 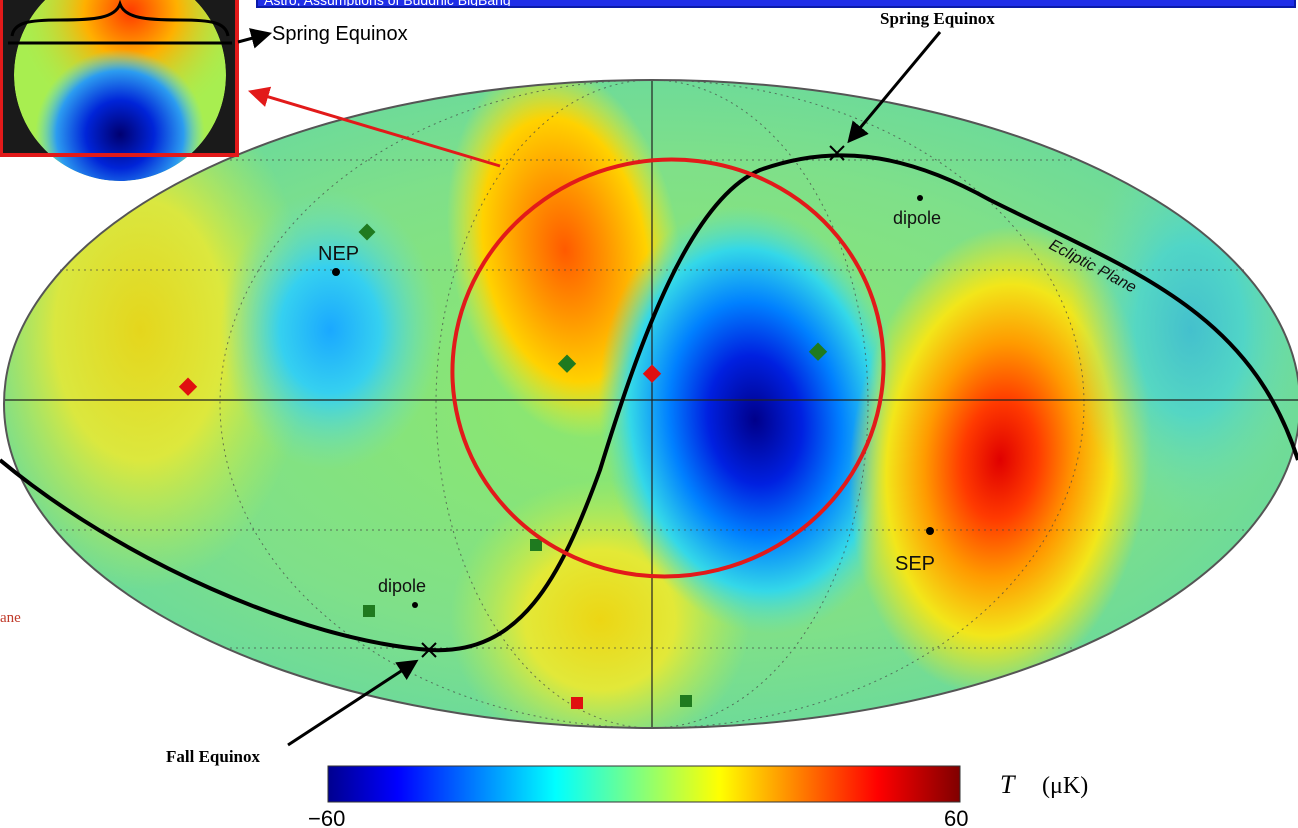 I want to click on nep-dot, so click(x=336, y=272).